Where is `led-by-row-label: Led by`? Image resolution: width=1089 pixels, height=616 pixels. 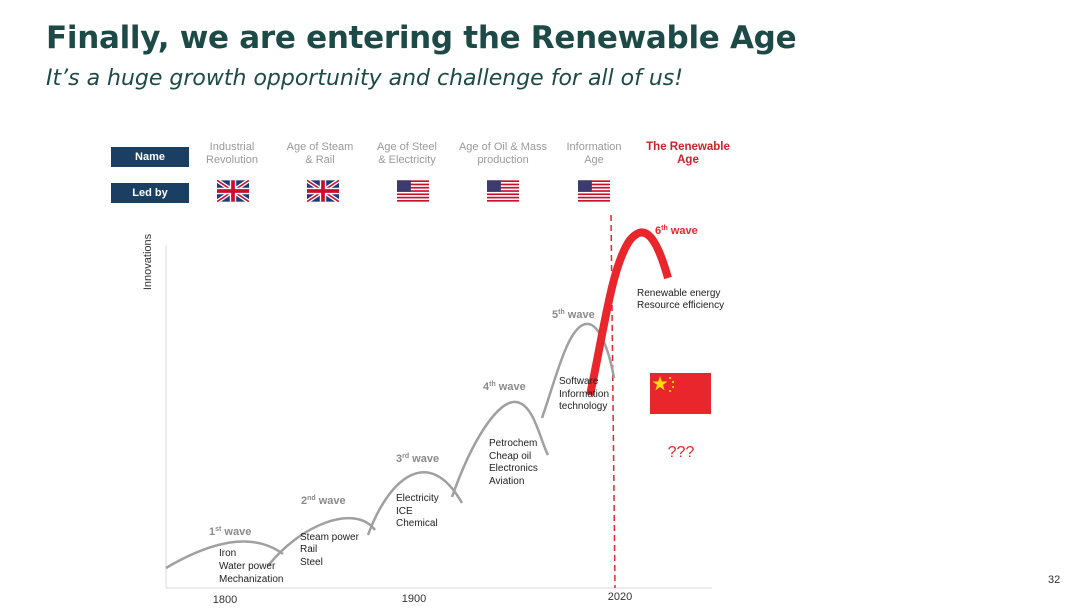
led-by-row-label: Led by is located at coordinates (150, 193).